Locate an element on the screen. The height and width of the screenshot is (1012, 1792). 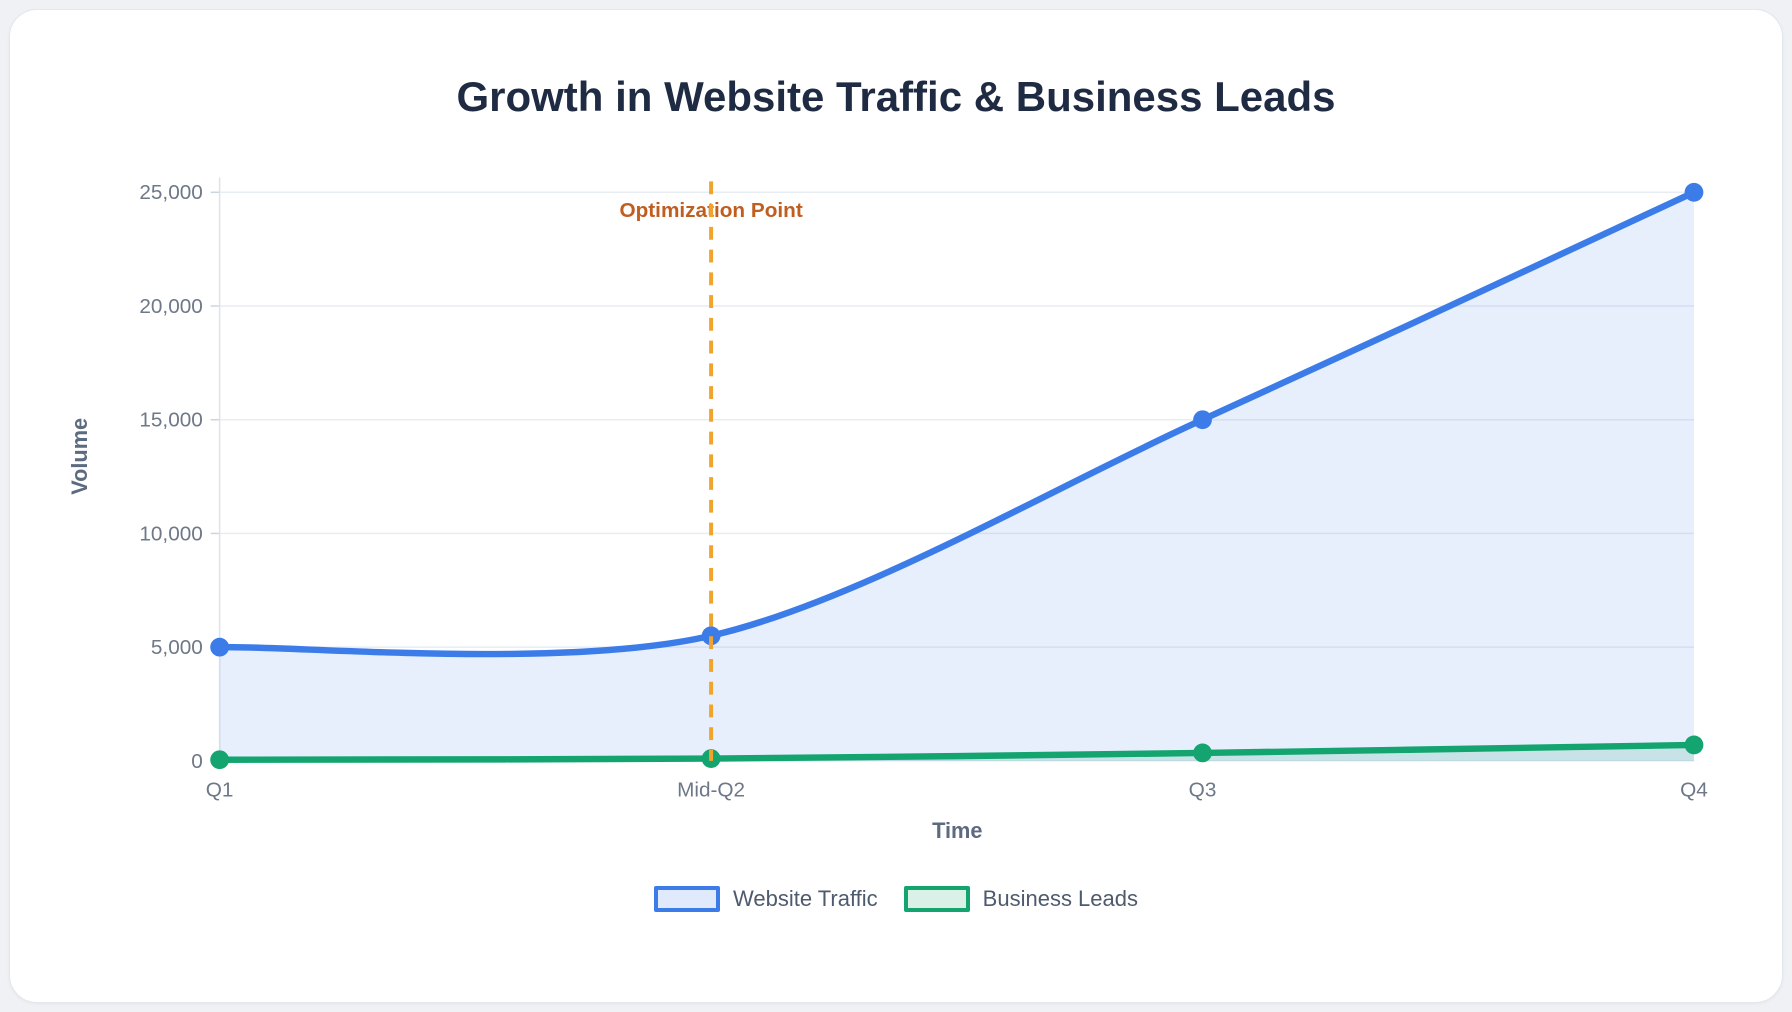
y-axis-title: Volume is located at coordinates (79, 456).